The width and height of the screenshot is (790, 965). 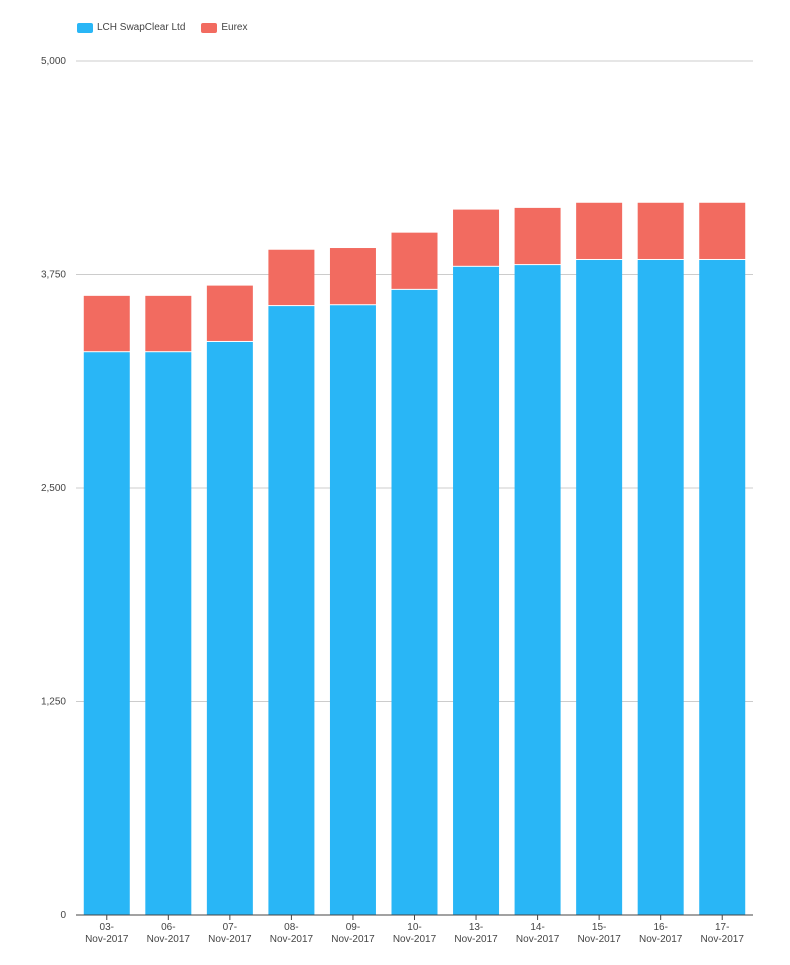 What do you see at coordinates (414, 927) in the screenshot?
I see `x-tick-label: 10-` at bounding box center [414, 927].